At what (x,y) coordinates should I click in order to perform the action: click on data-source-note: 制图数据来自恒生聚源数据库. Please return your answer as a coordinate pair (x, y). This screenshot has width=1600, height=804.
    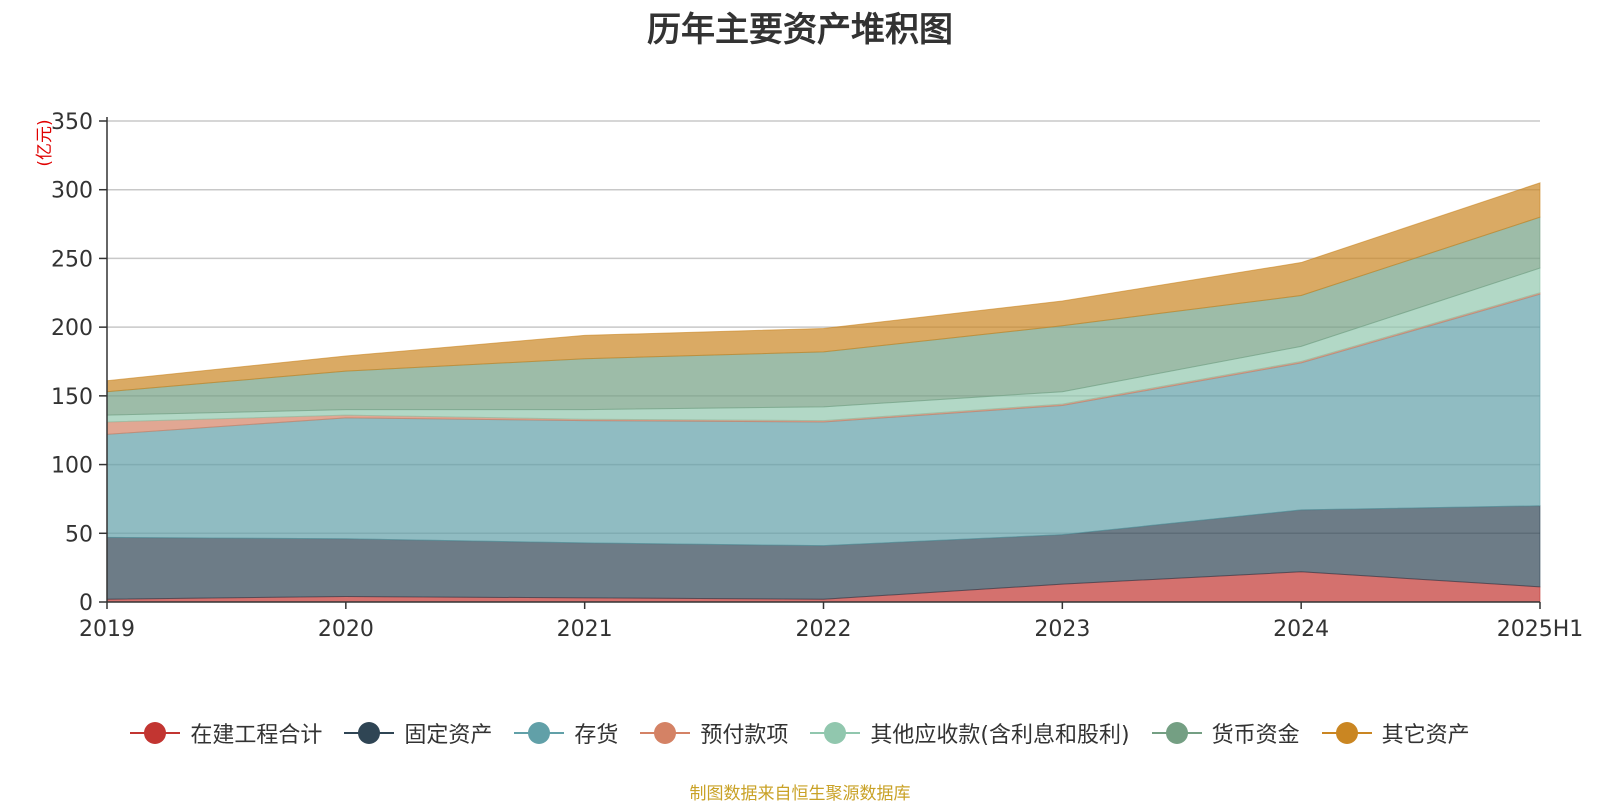
    Looking at the image, I should click on (800, 794).